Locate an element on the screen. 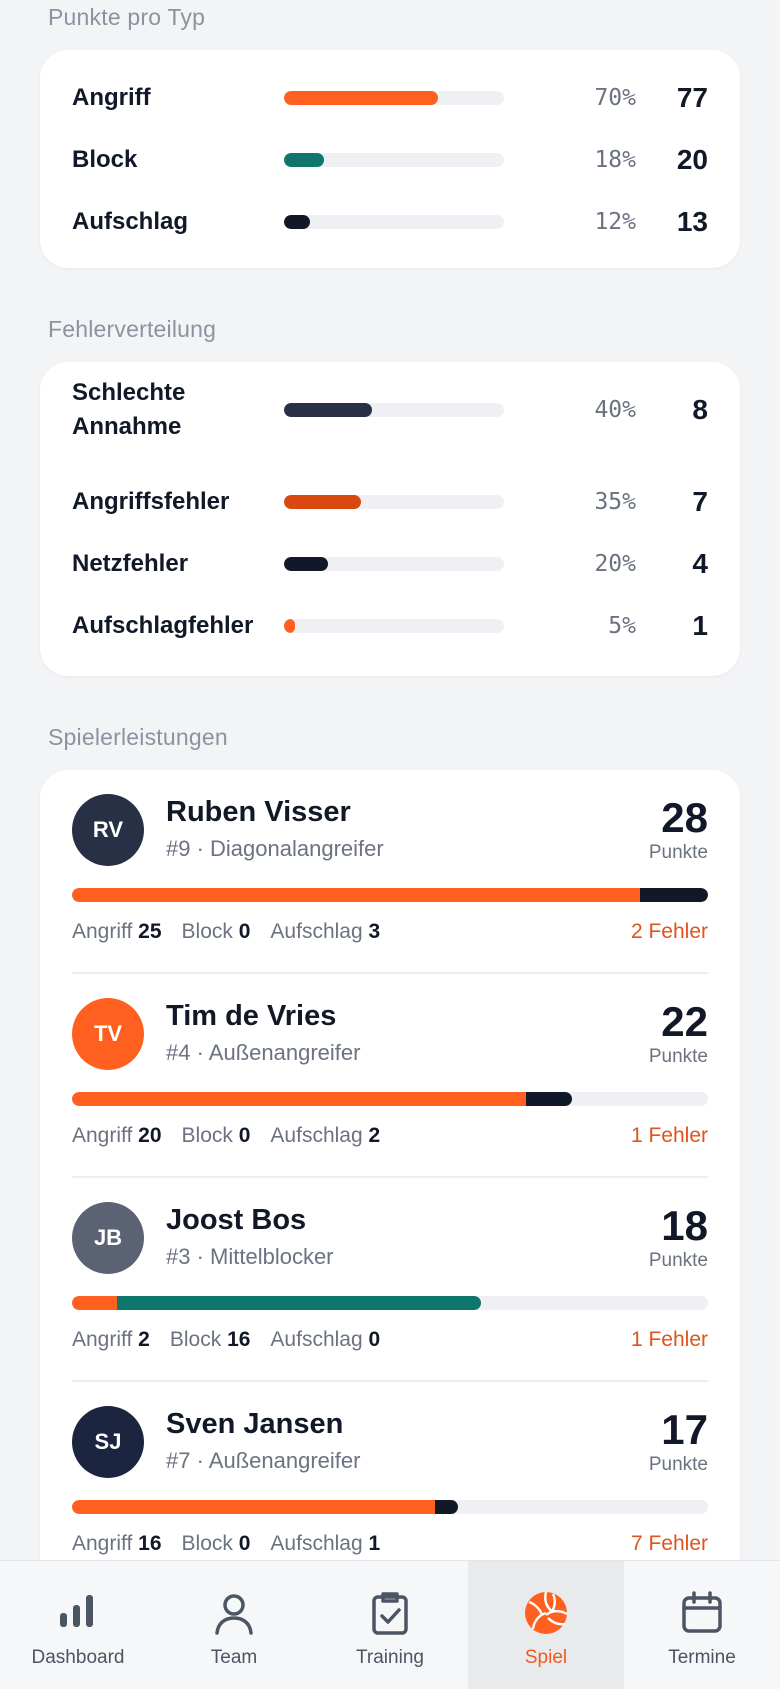 The image size is (780, 1689). nav-training-label: Training is located at coordinates (390, 1657).